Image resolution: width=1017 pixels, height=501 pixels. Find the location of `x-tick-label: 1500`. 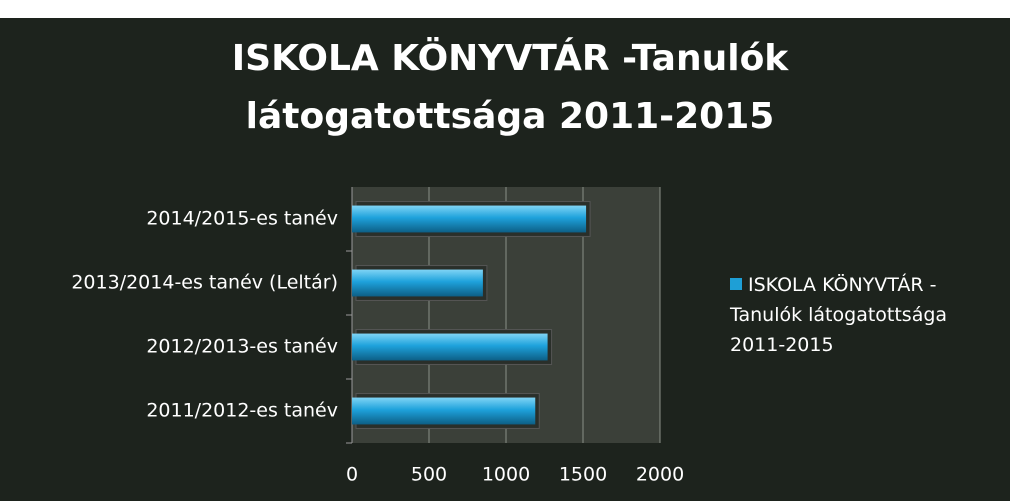

x-tick-label: 1500 is located at coordinates (583, 475).